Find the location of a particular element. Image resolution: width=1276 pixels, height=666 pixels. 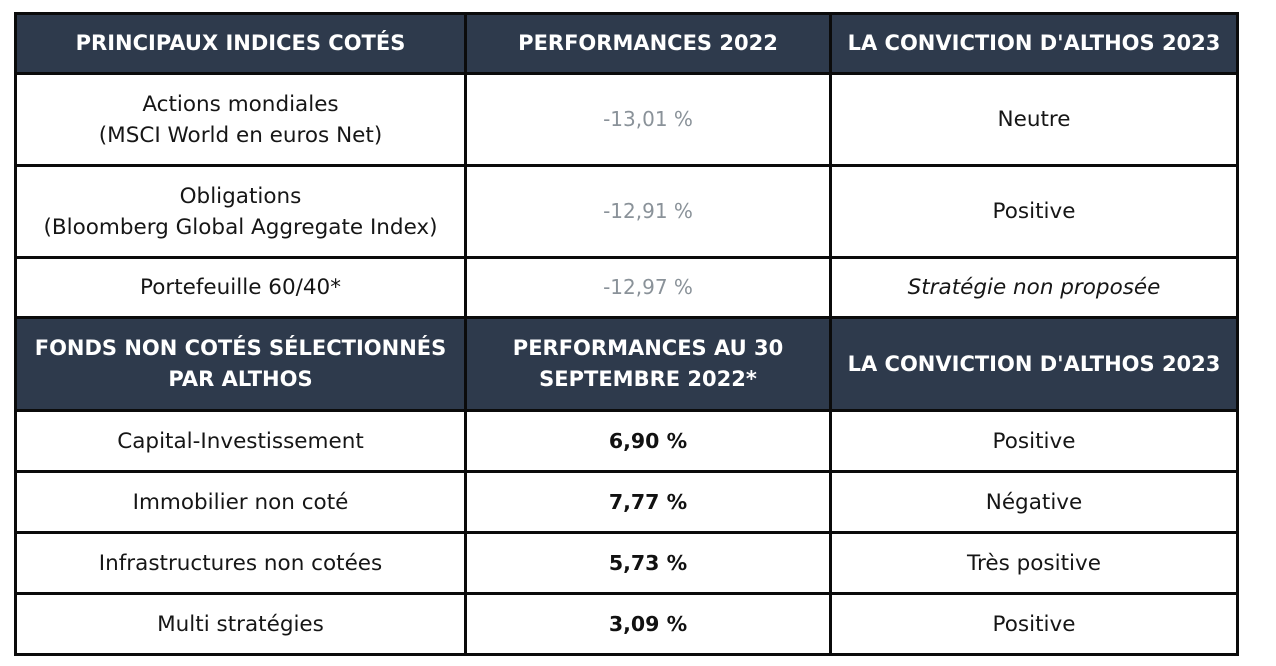

performance-value: -12,97 % is located at coordinates (648, 287).